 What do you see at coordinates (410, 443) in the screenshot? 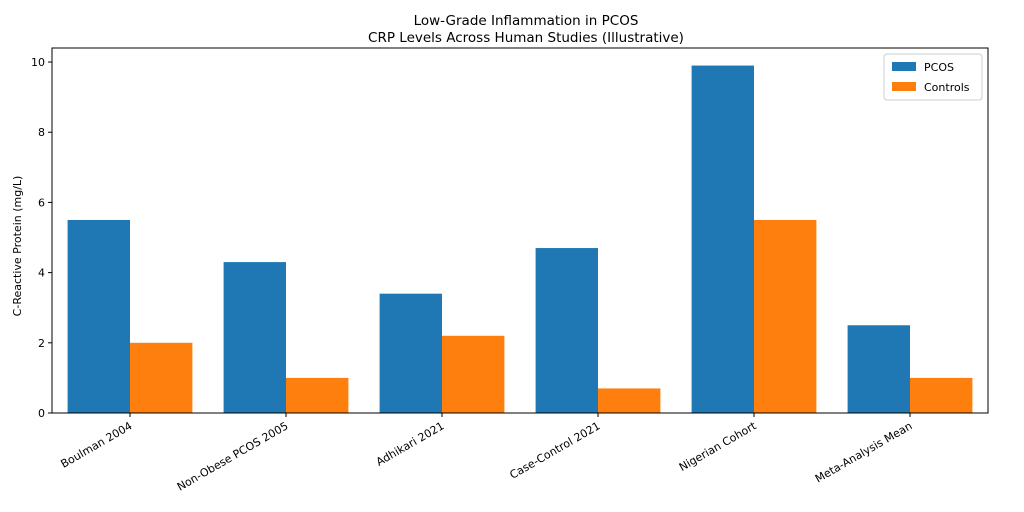
I see `x-tick-label: Adhikari 2021` at bounding box center [410, 443].